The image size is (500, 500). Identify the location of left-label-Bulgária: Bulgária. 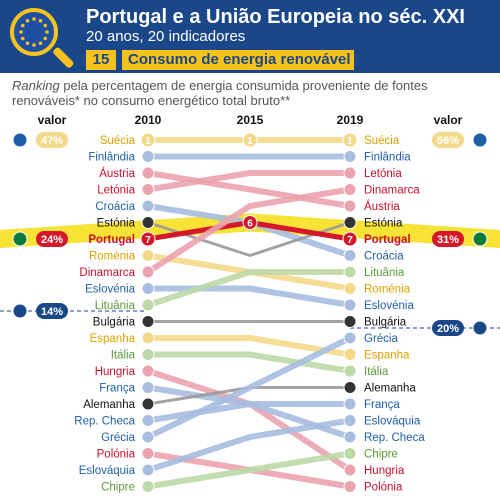
(114, 323).